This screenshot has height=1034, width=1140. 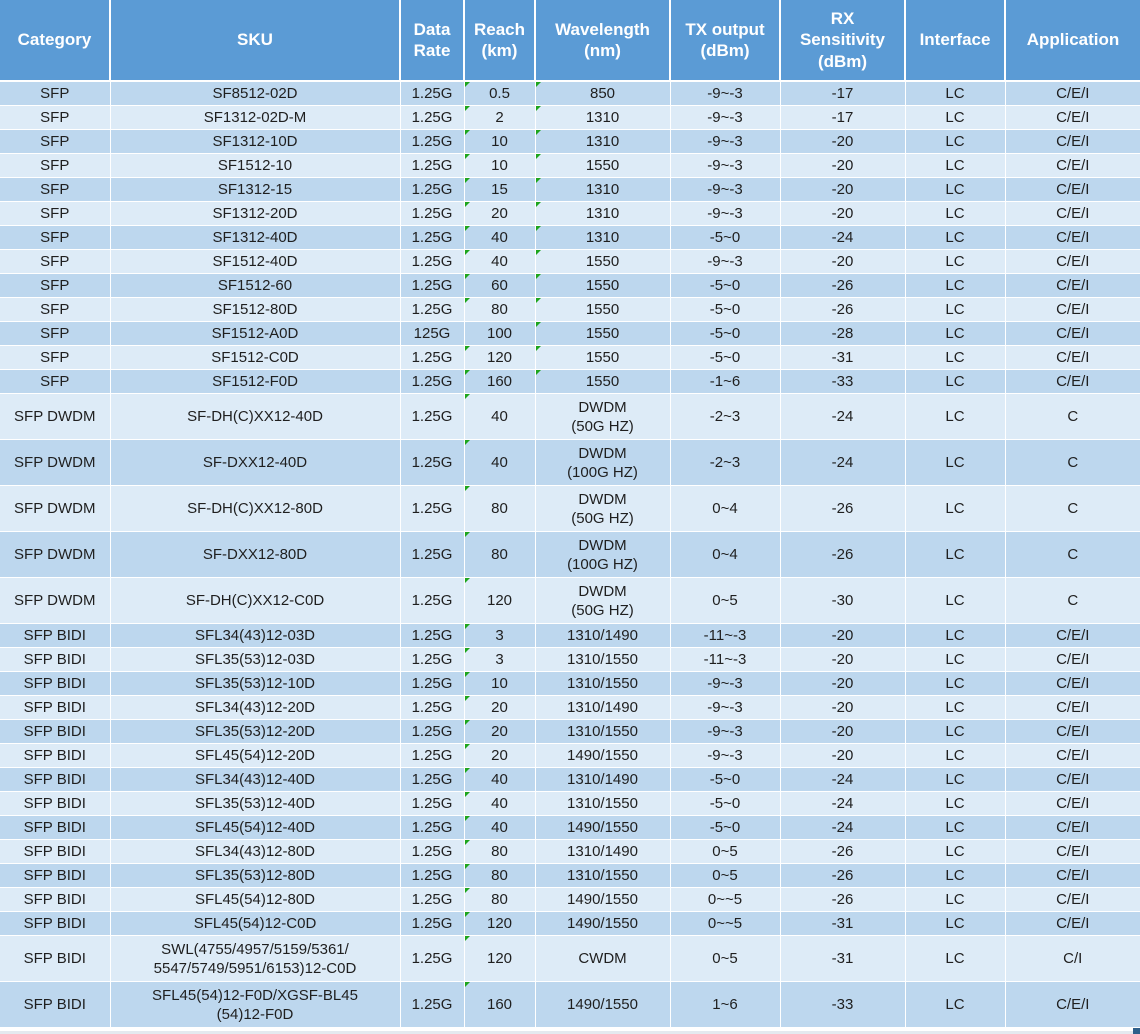 I want to click on cell-sku: SFL45(54)12-20D, so click(x=255, y=755).